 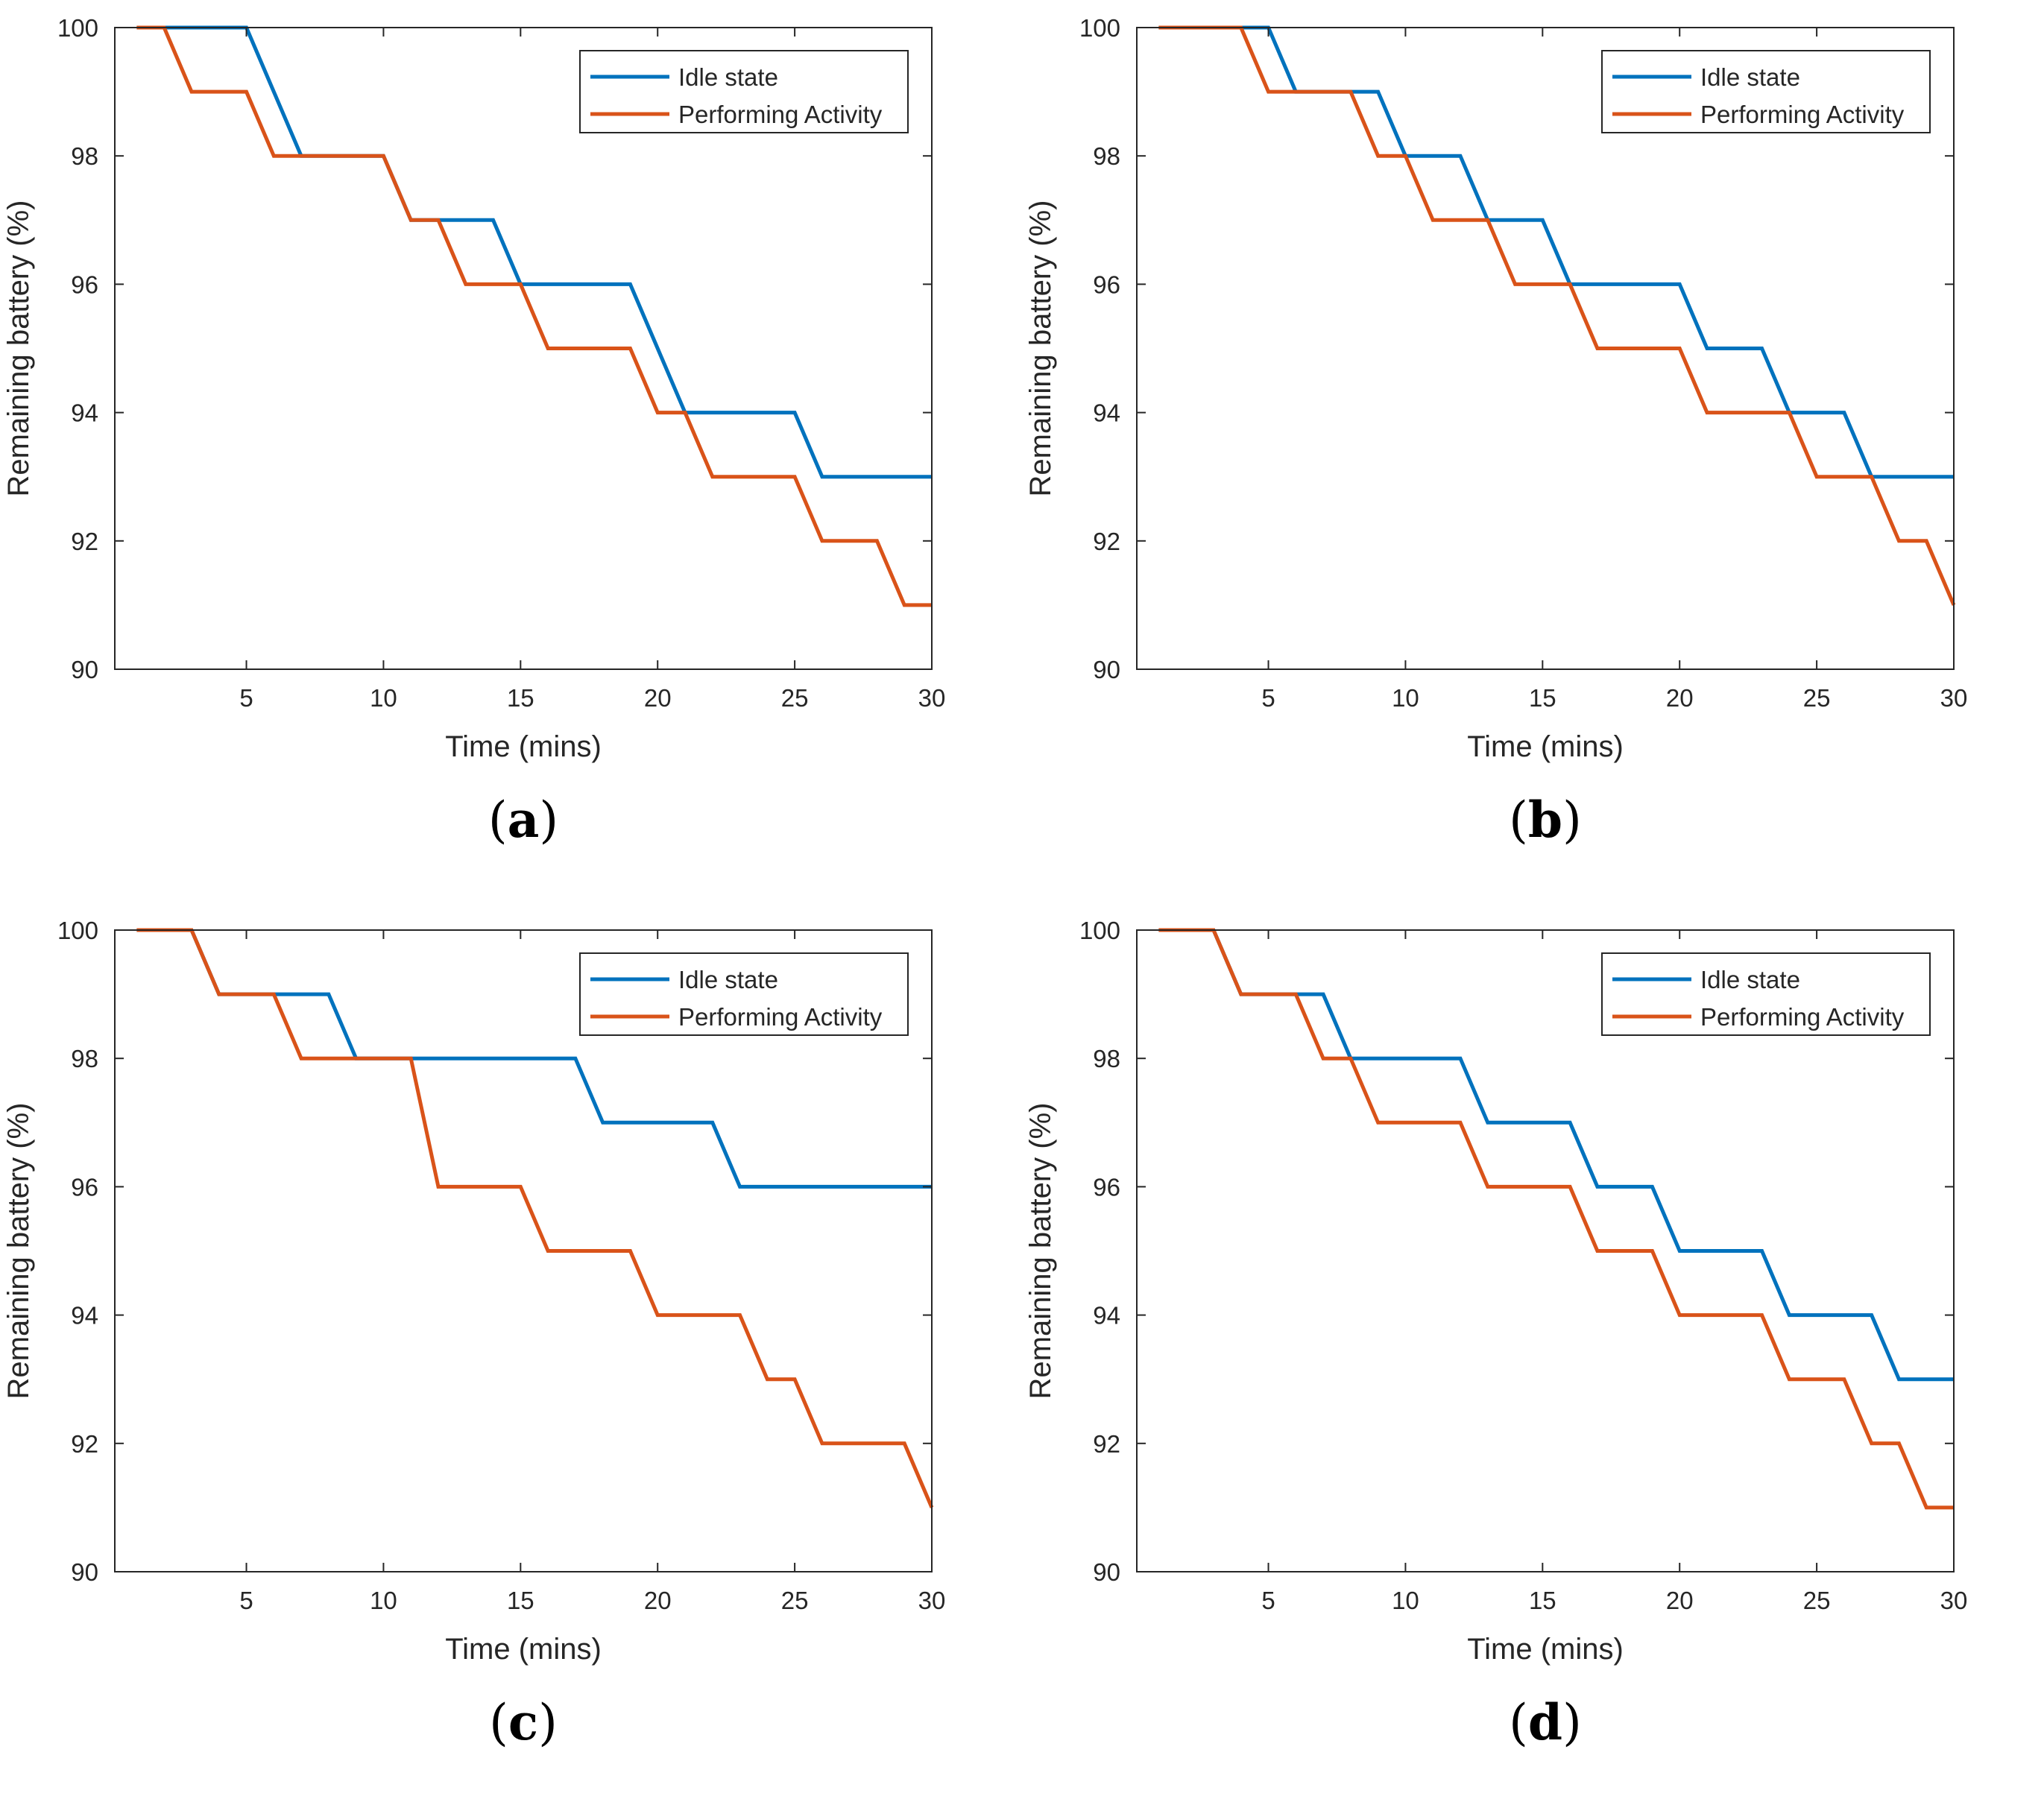 What do you see at coordinates (1545, 1722) in the screenshot?
I see `caption-letter: d` at bounding box center [1545, 1722].